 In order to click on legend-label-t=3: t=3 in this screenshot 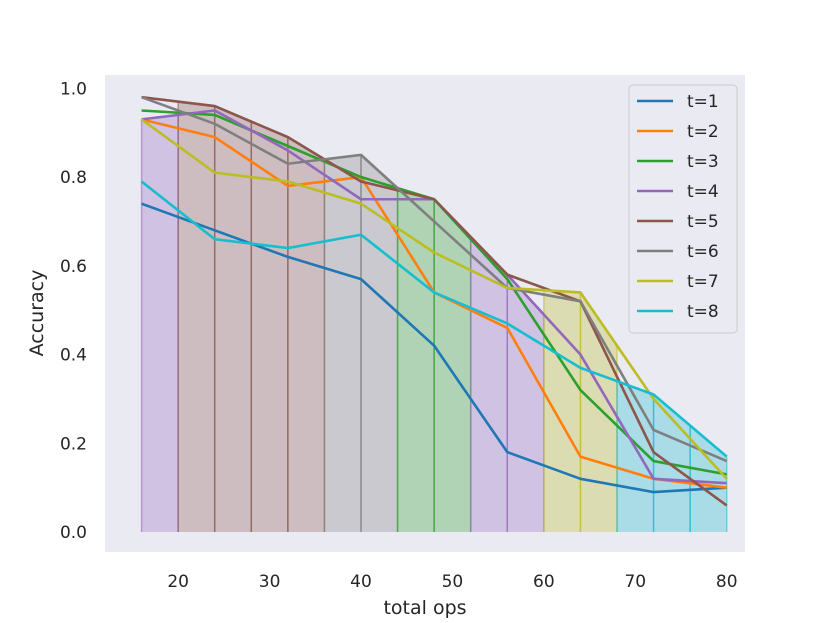, I will do `click(703, 162)`.